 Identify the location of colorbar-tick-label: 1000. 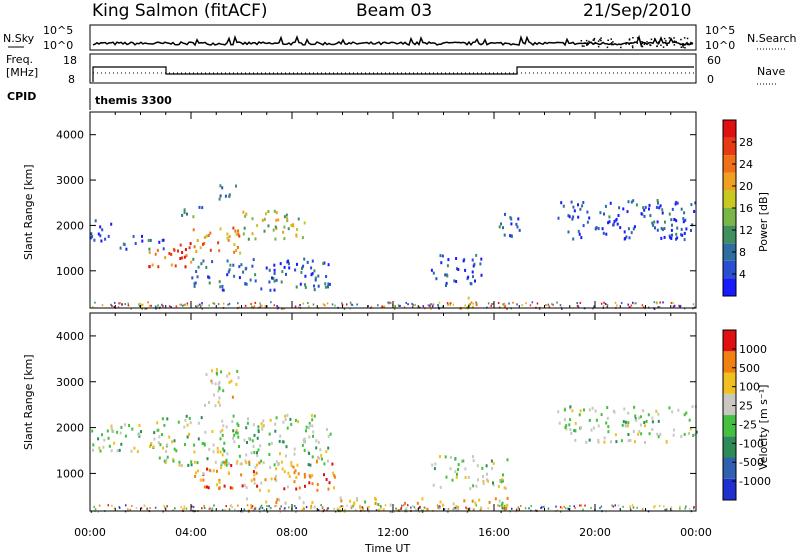
(753, 349).